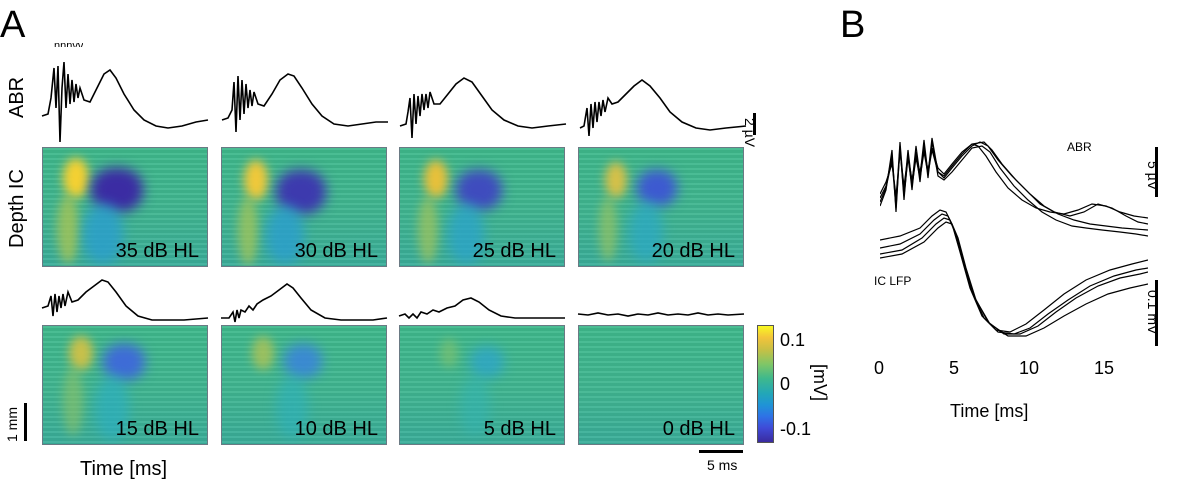 Image resolution: width=1178 pixels, height=504 pixels. What do you see at coordinates (1153, 312) in the screenshot?
I see `panel-b-lfp-scale-label: 0.1 mV` at bounding box center [1153, 312].